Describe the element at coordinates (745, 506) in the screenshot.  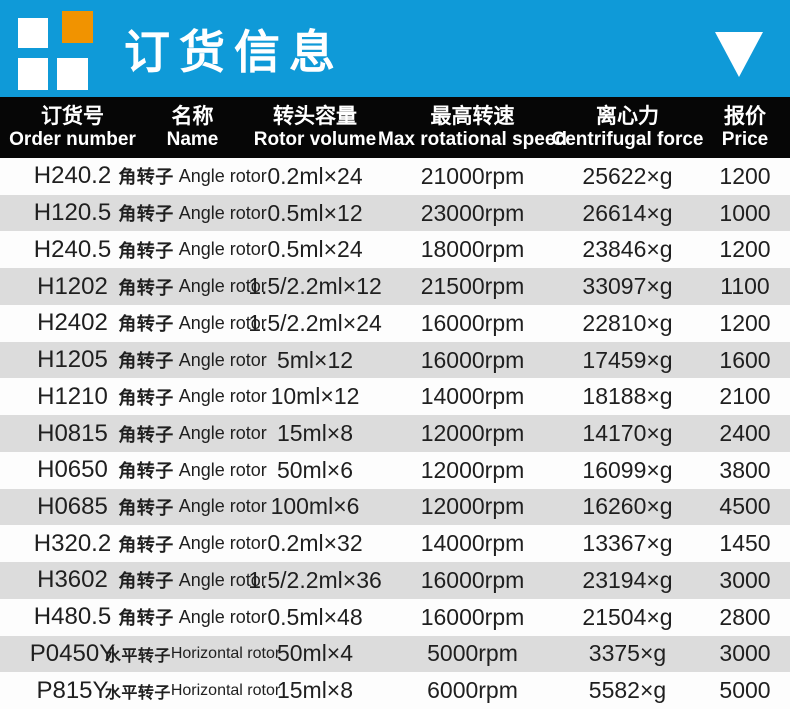
I see `price-cell: 4500` at that location.